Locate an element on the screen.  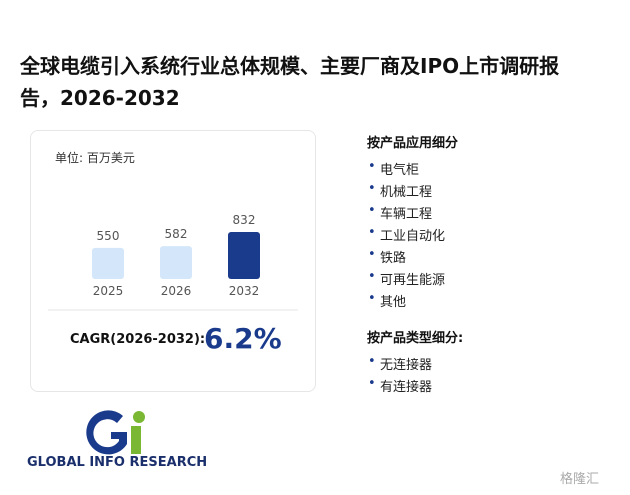
segment-item: 工业自动化 is located at coordinates (406, 234).